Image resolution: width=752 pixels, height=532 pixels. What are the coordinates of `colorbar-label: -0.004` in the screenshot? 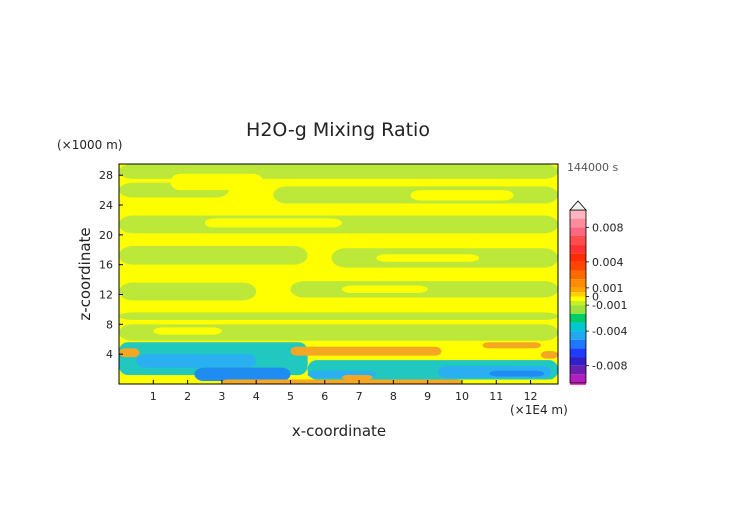 It's located at (609, 331).